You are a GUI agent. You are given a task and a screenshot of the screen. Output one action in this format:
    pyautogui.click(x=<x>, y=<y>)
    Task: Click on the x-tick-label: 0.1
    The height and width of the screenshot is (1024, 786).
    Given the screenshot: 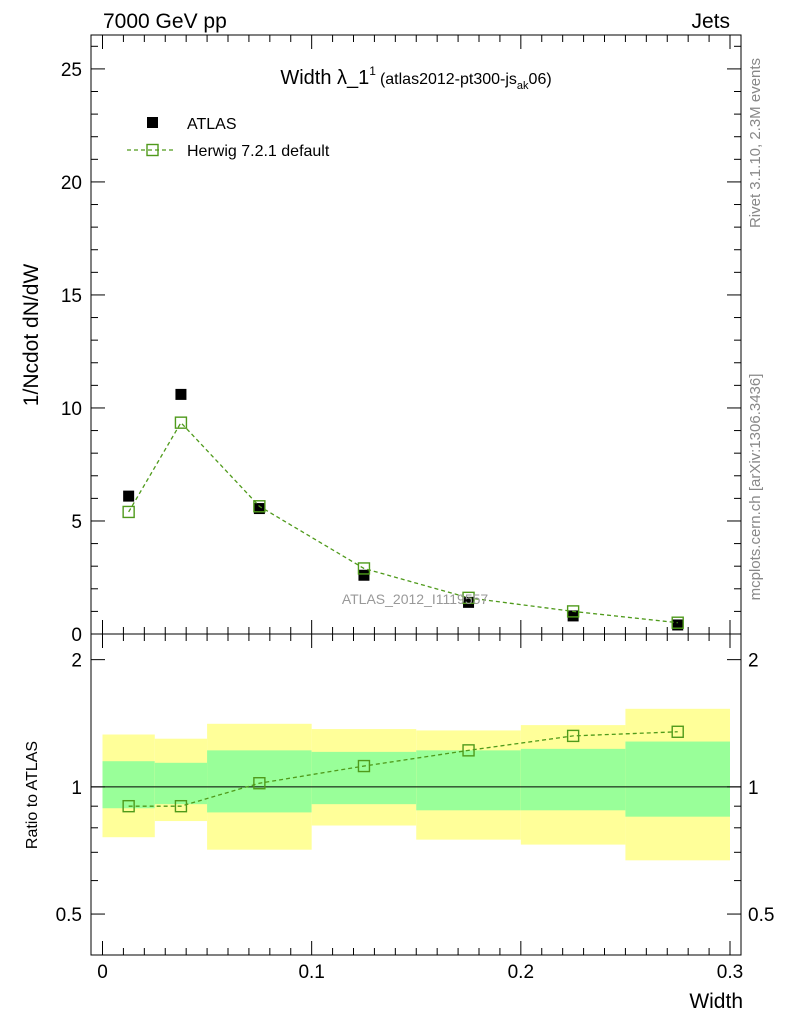 What is the action you would take?
    pyautogui.click(x=311, y=972)
    